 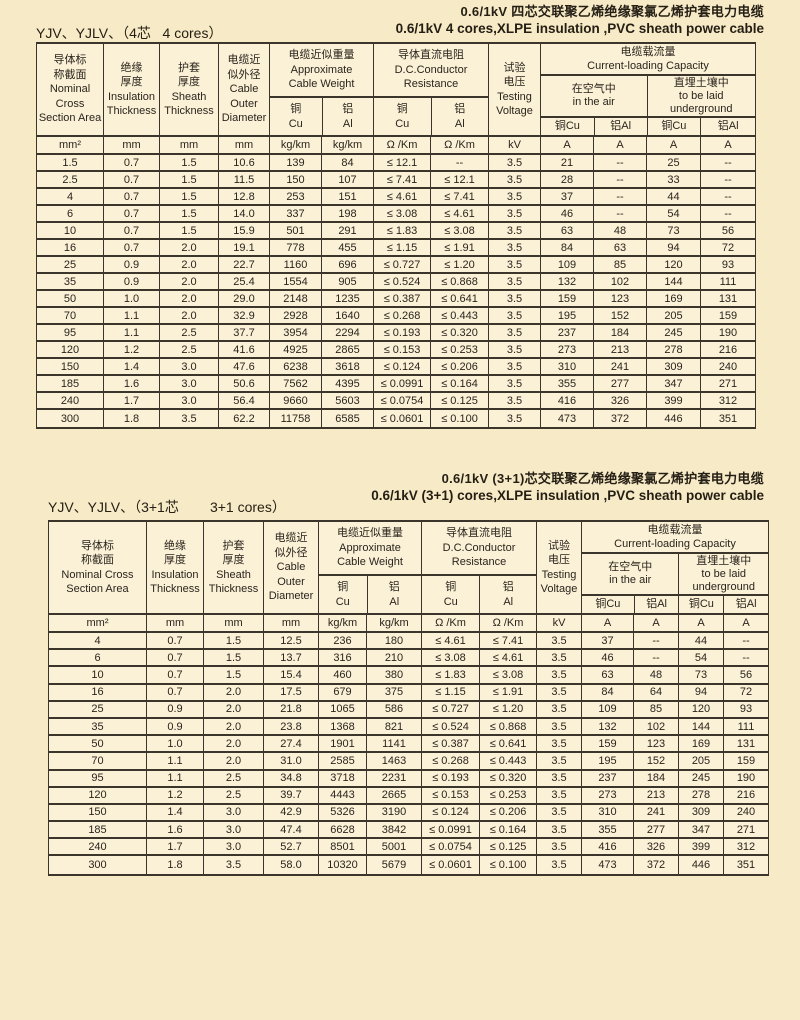 I want to click on table-cell: 41.6, so click(x=243, y=349).